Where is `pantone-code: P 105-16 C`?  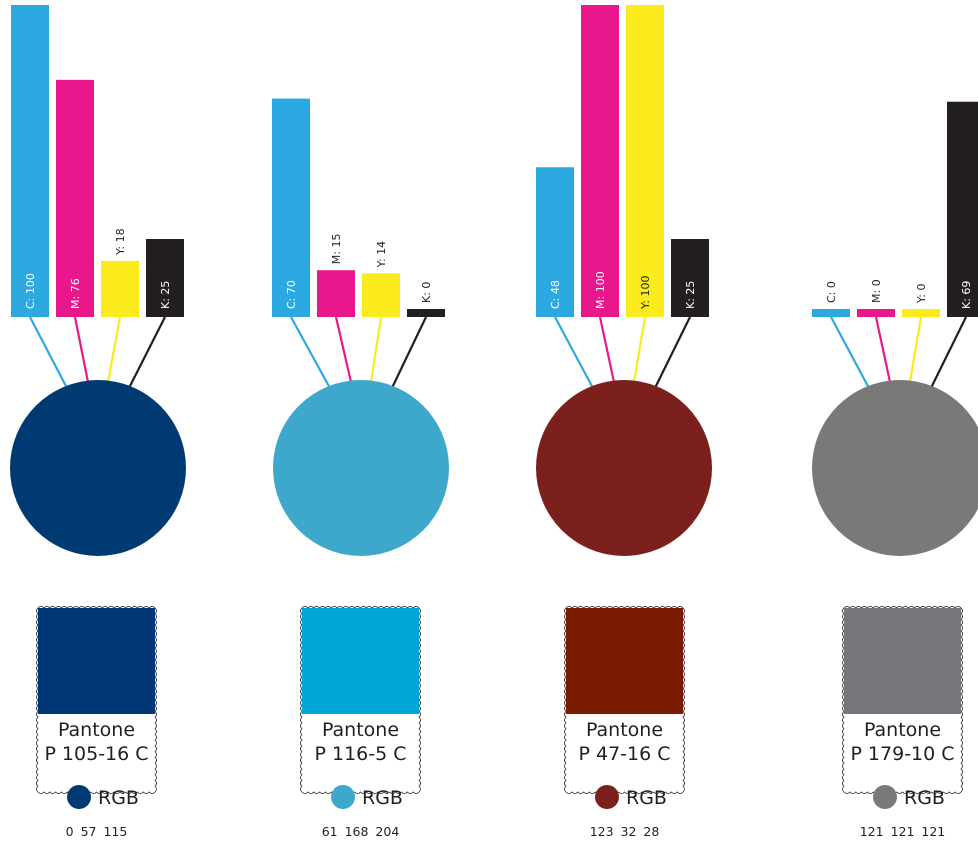 pantone-code: P 105-16 C is located at coordinates (96, 754).